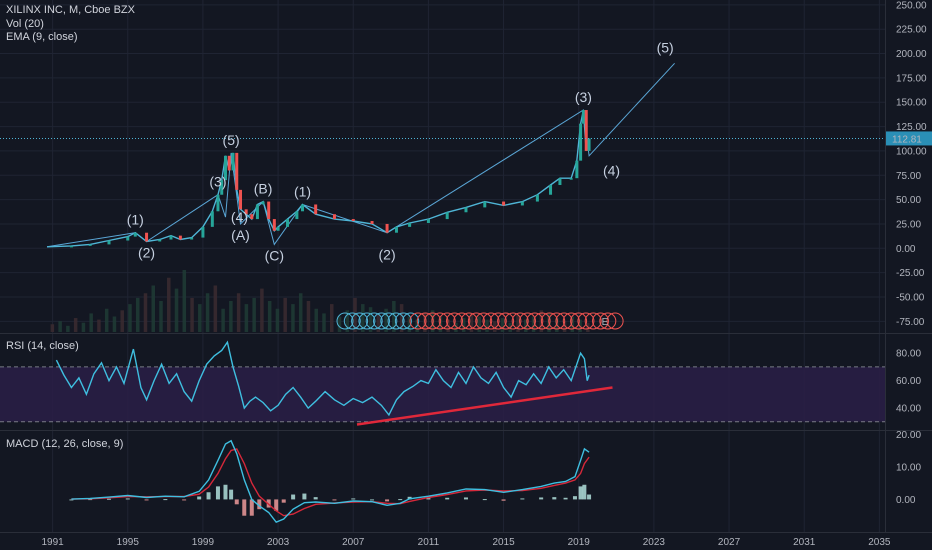  What do you see at coordinates (907, 139) in the screenshot?
I see `last-price-label: 112.81` at bounding box center [907, 139].